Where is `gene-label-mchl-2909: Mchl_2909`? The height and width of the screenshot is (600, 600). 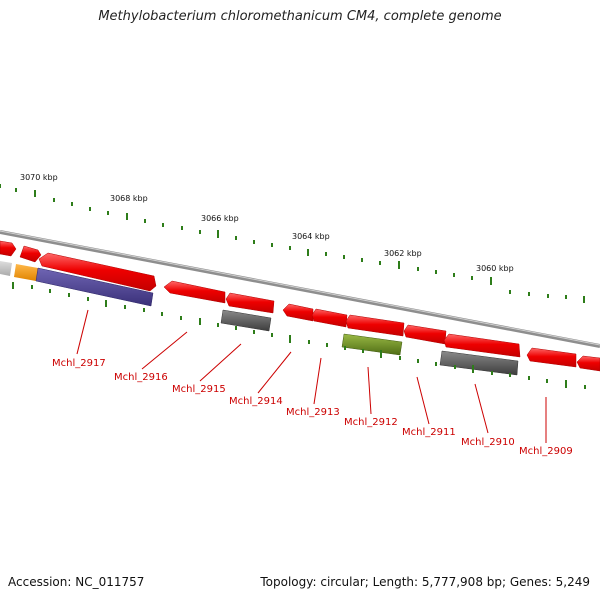
gene-label-mchl-2909: Mchl_2909 is located at coordinates (546, 451).